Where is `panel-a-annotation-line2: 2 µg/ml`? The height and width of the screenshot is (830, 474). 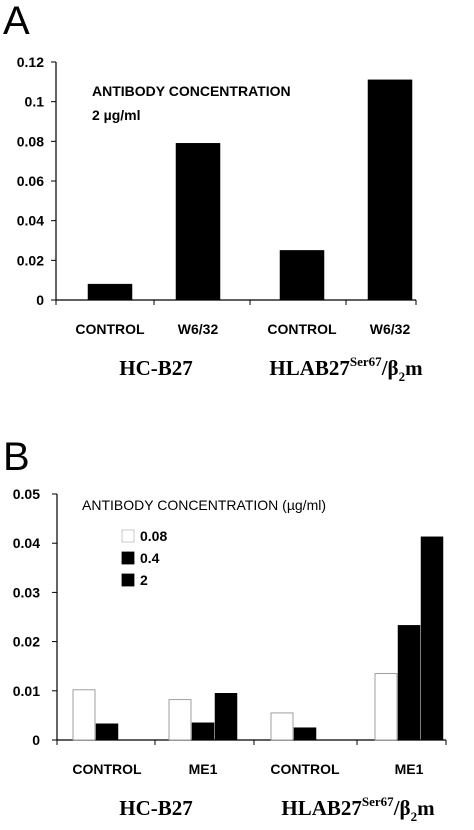
panel-a-annotation-line2: 2 µg/ml is located at coordinates (116, 115).